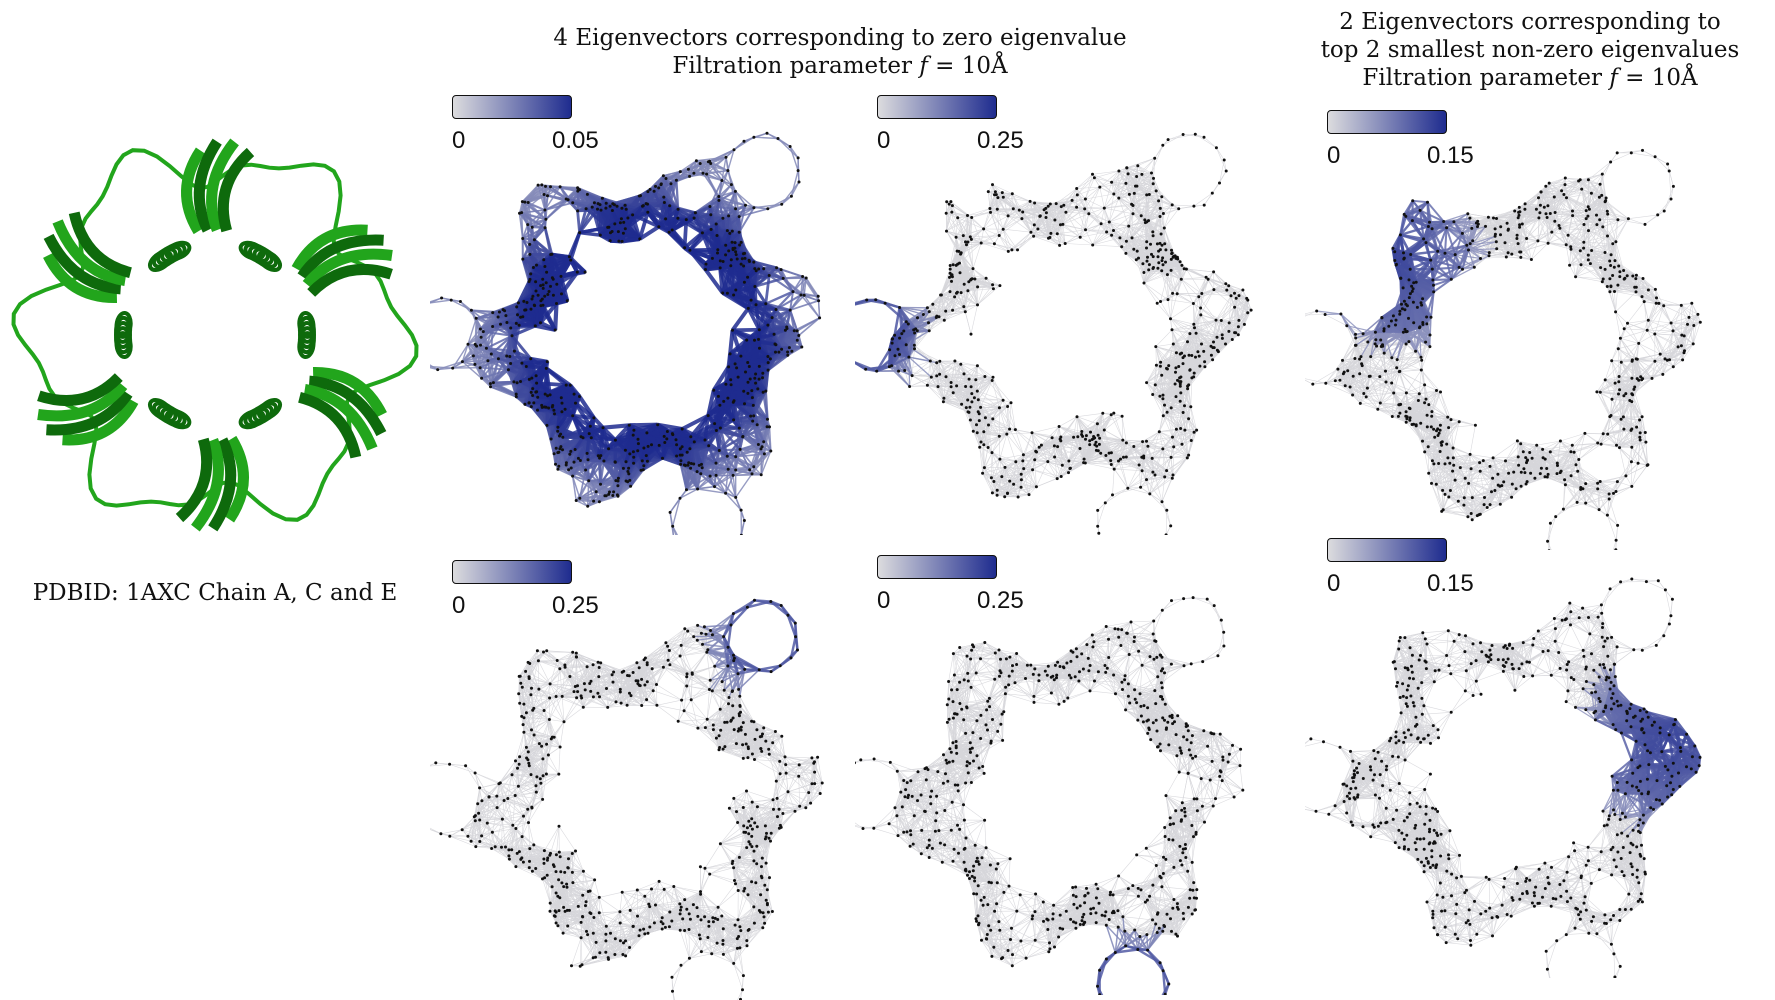  I want to click on eigenvector-panel-1: 0 0.05, so click(645, 315).